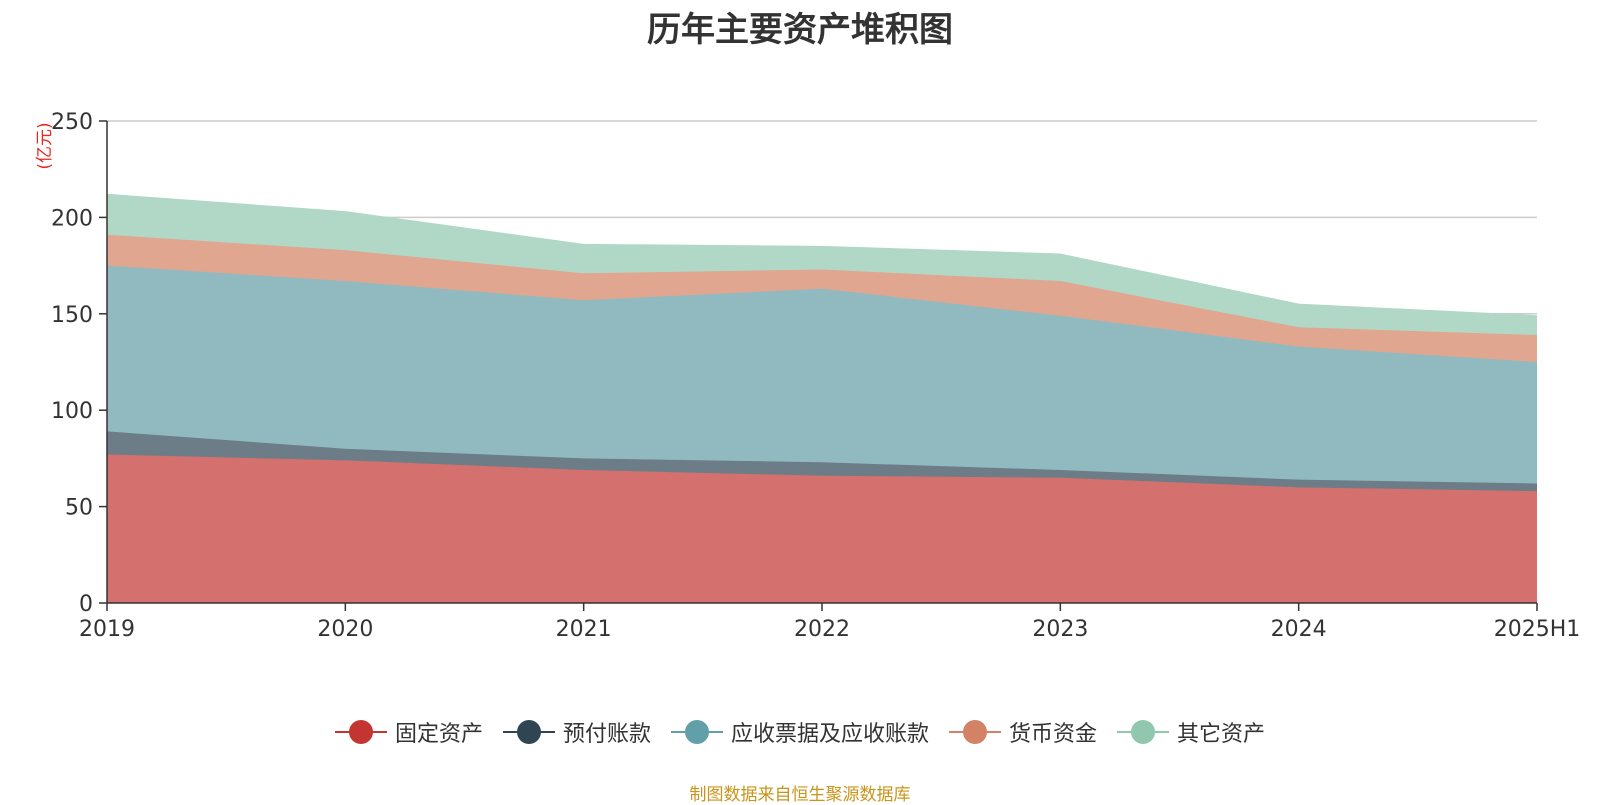 The height and width of the screenshot is (805, 1600). I want to click on x-tick-label: 2021, so click(584, 629).